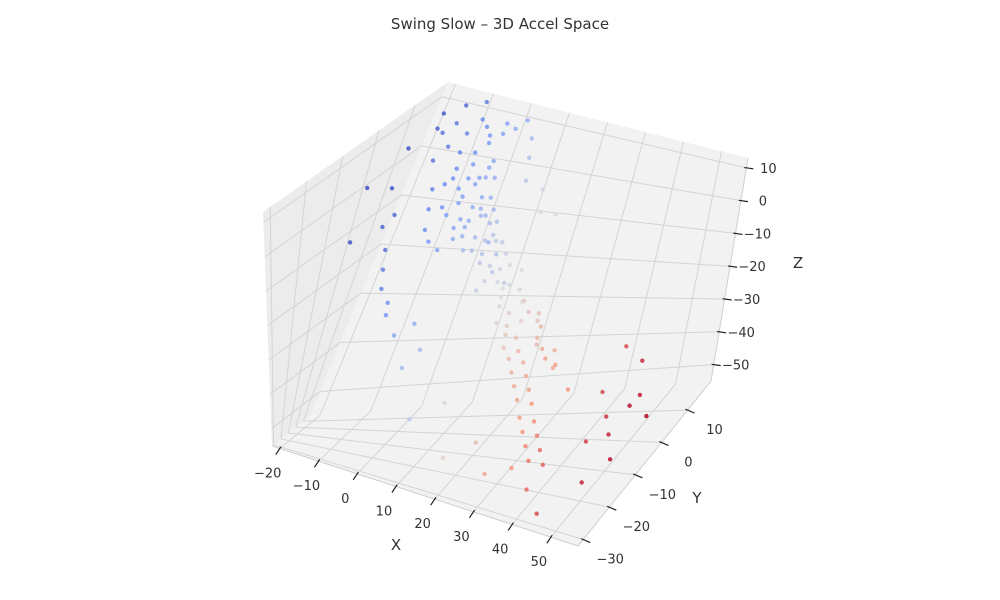  What do you see at coordinates (688, 462) in the screenshot?
I see `y-tick-label: 0` at bounding box center [688, 462].